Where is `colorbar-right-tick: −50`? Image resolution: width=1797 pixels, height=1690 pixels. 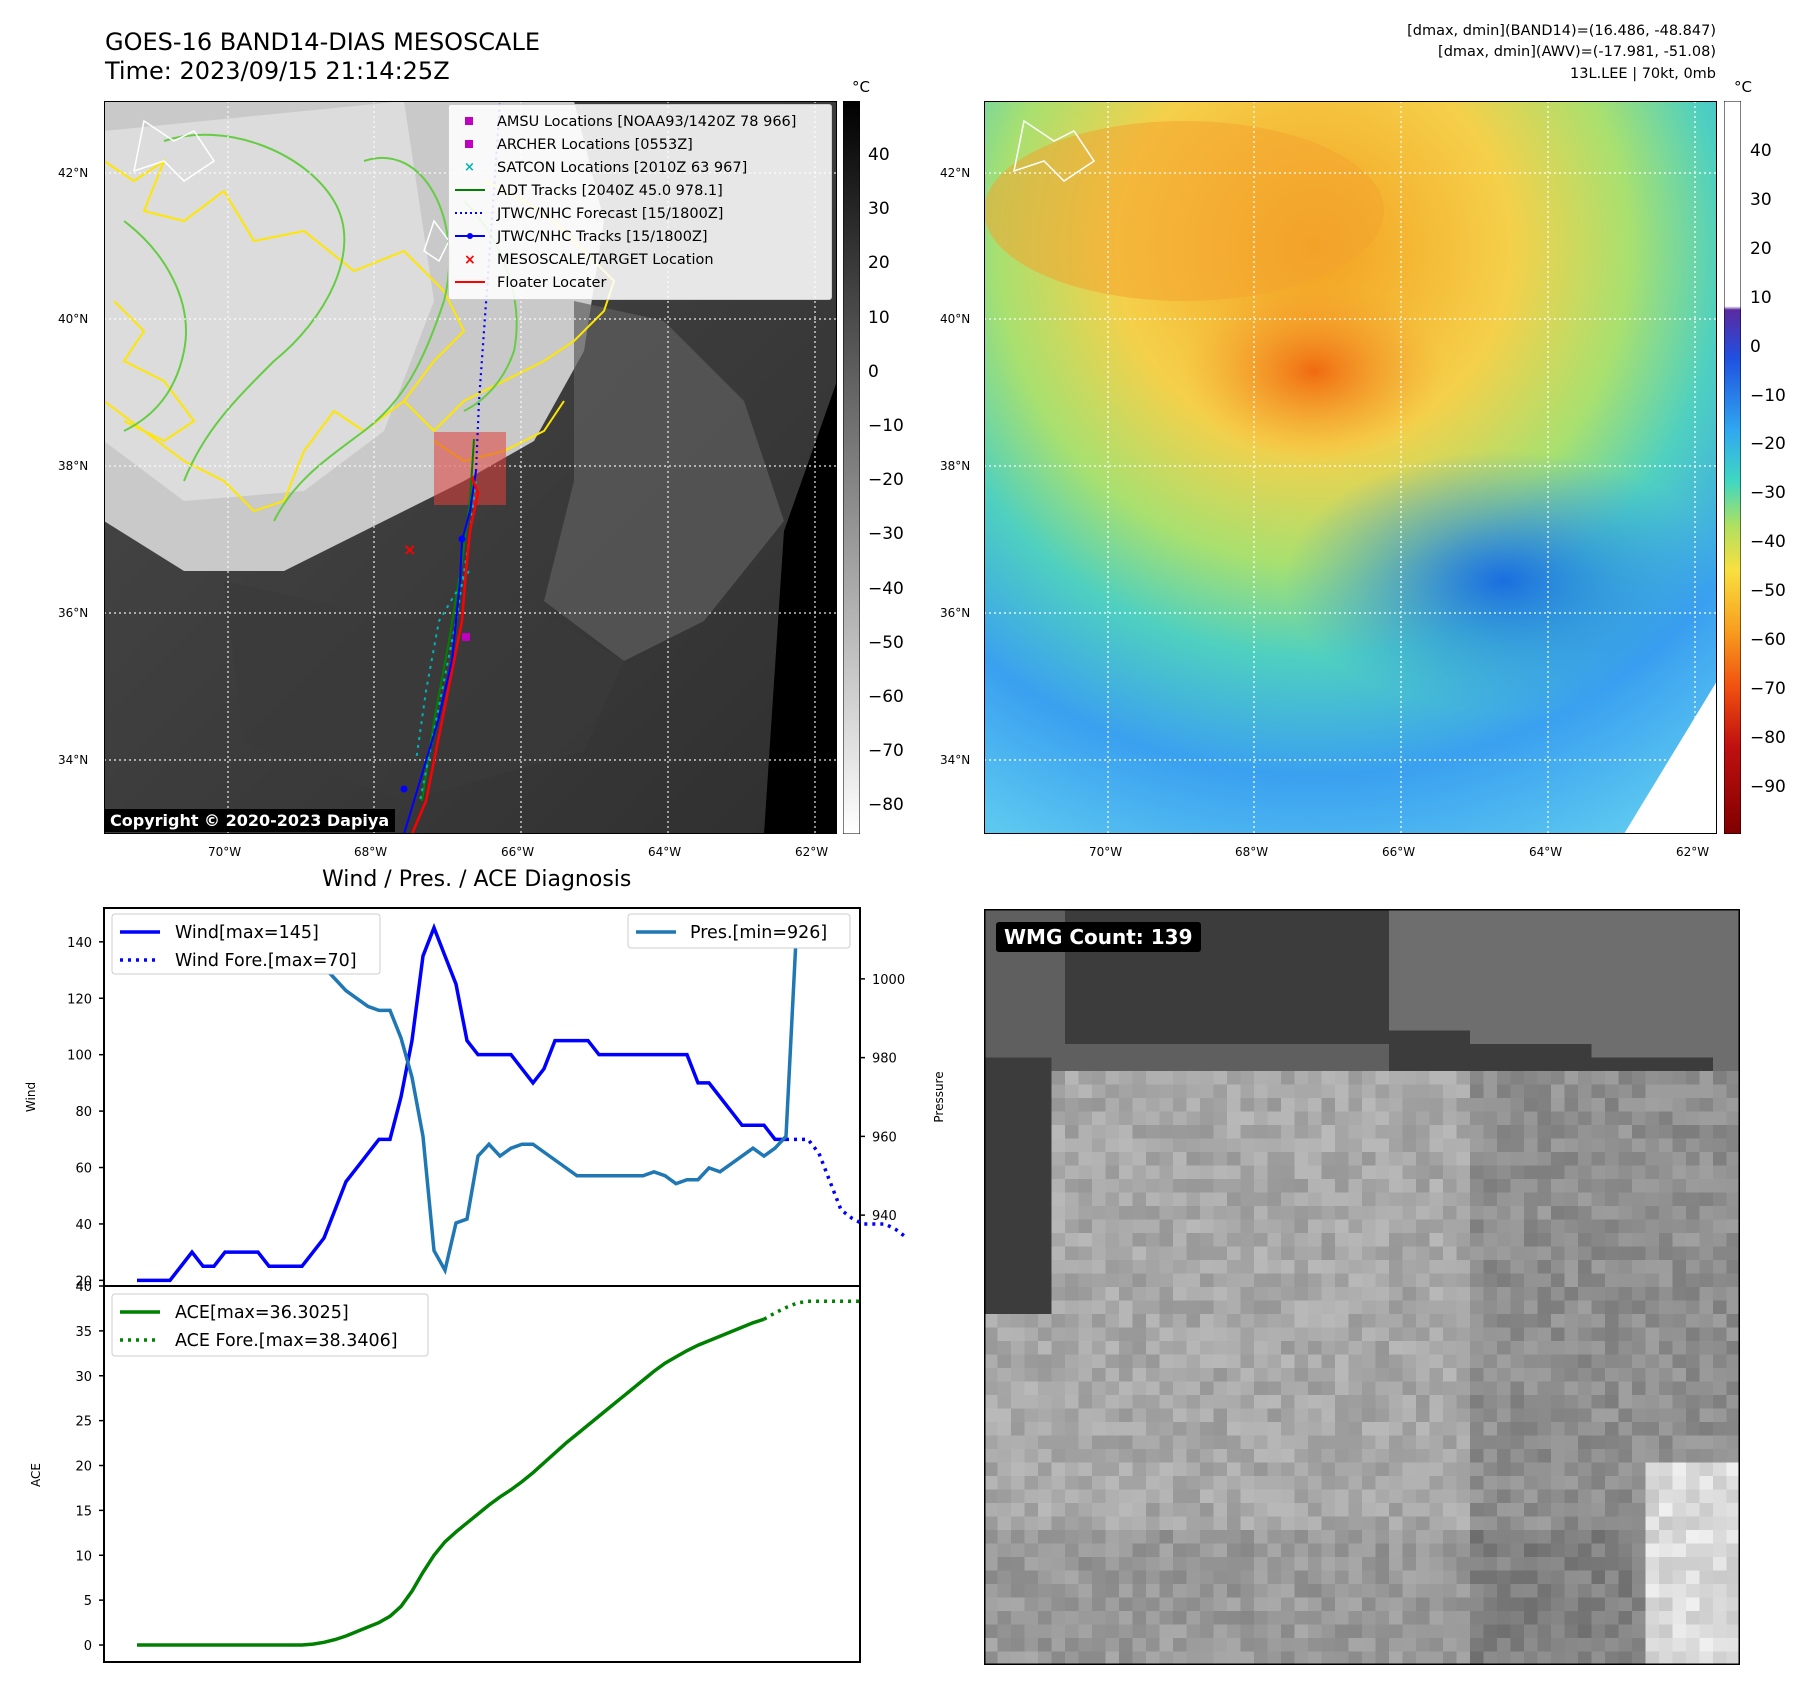
colorbar-right-tick: −50 is located at coordinates (1768, 591).